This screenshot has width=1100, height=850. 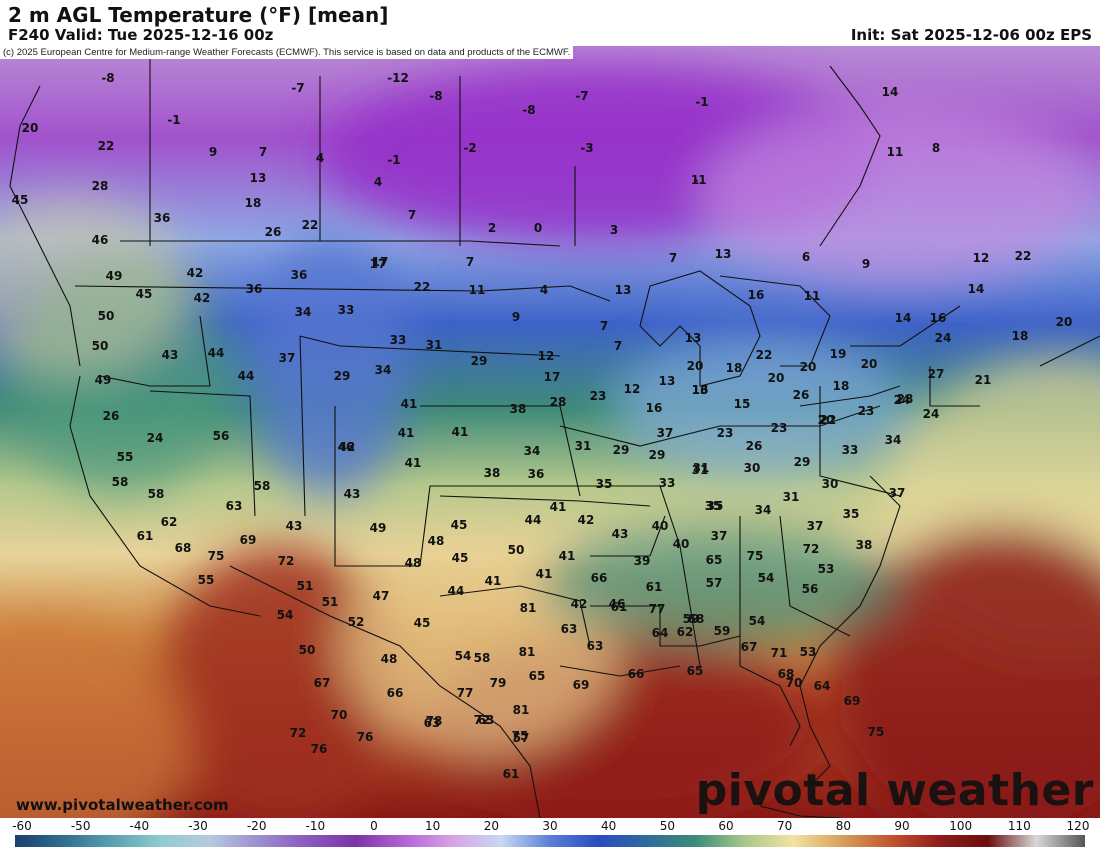 What do you see at coordinates (558, 402) in the screenshot?
I see `temperature-value: 28` at bounding box center [558, 402].